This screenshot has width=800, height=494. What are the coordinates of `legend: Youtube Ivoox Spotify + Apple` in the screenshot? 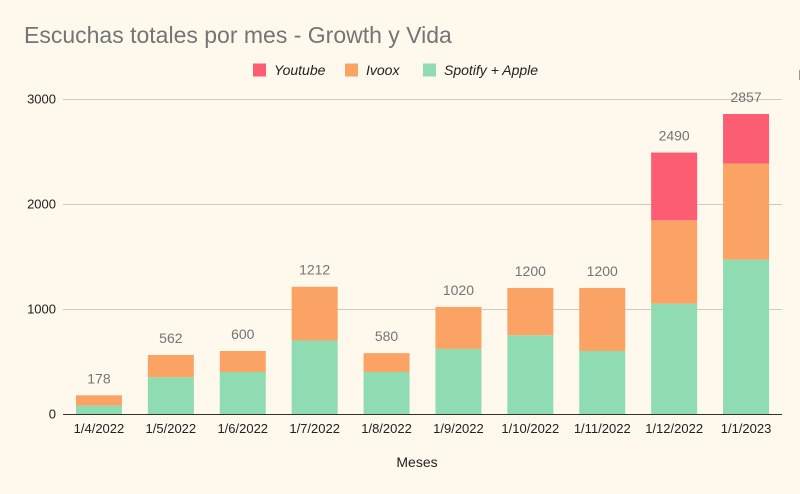 It's located at (395, 70).